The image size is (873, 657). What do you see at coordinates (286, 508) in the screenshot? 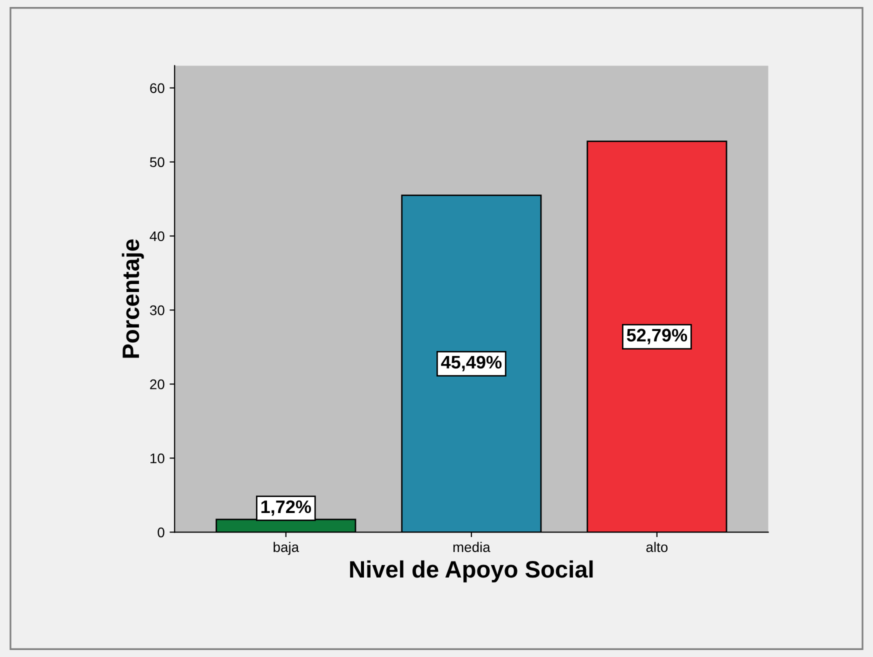
I see `data-label: 1,72%` at bounding box center [286, 508].